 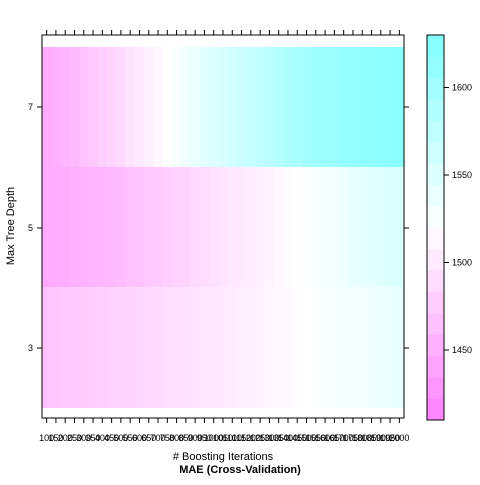 I want to click on x-tick-label: 1150, so click(x=241, y=438).